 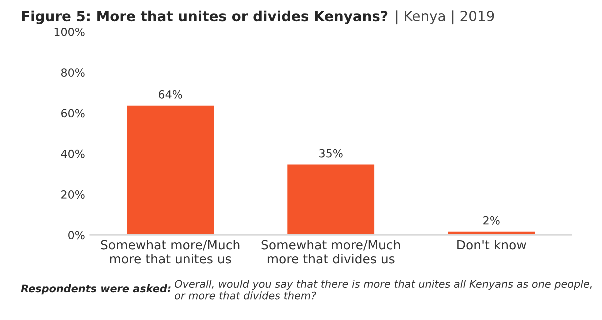 I want to click on x-tick-label: Don't know, so click(x=492, y=245).